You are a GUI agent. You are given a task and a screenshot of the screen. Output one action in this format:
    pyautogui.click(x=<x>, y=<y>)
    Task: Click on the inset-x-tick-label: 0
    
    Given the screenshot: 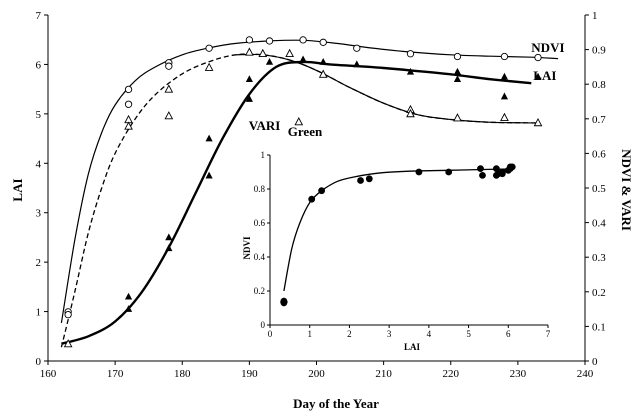 What is the action you would take?
    pyautogui.click(x=270, y=334)
    